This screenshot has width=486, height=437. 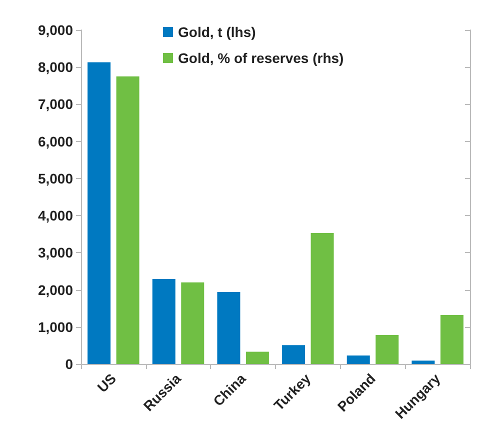 What do you see at coordinates (107, 383) in the screenshot?
I see `x-tick-label: US` at bounding box center [107, 383].